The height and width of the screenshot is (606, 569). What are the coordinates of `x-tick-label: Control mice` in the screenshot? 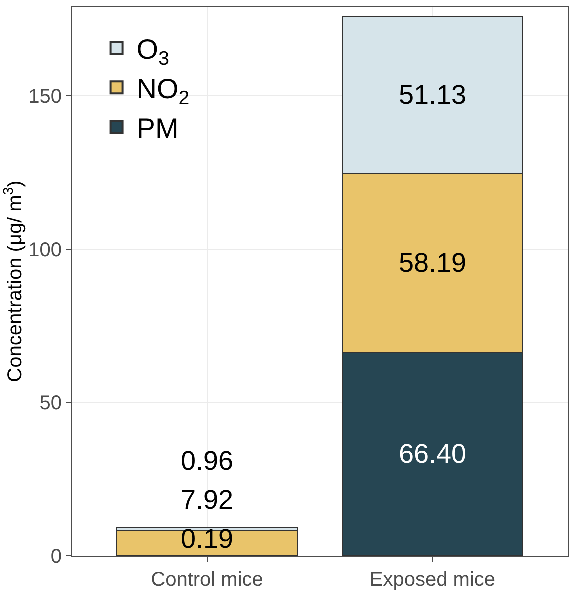 It's located at (207, 580).